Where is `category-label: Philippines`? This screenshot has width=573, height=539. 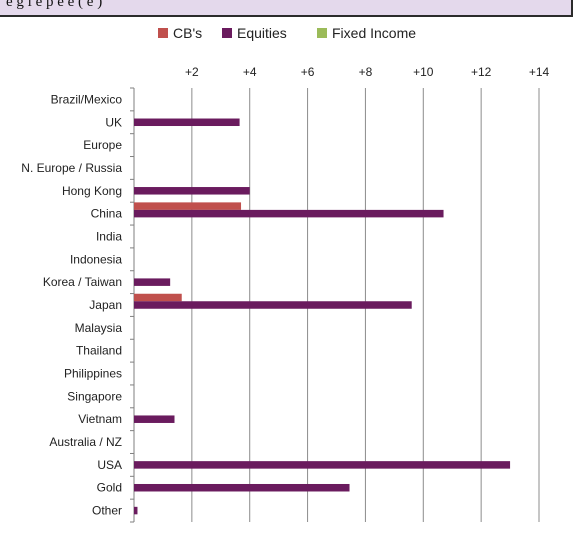 category-label: Philippines is located at coordinates (93, 374).